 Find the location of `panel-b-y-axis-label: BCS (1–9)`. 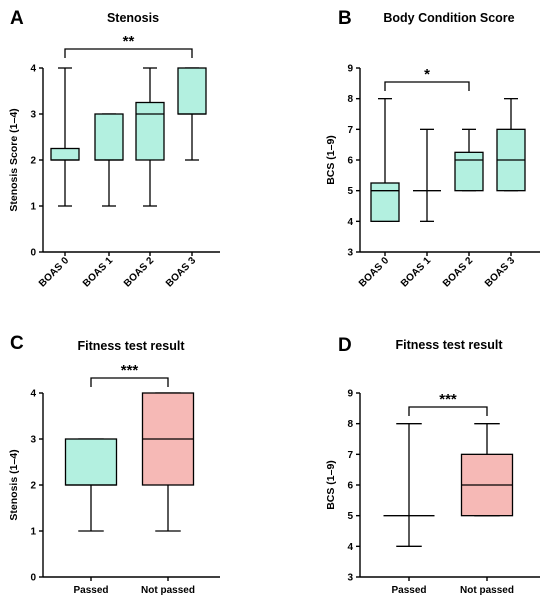

panel-b-y-axis-label: BCS (1–9) is located at coordinates (331, 160).